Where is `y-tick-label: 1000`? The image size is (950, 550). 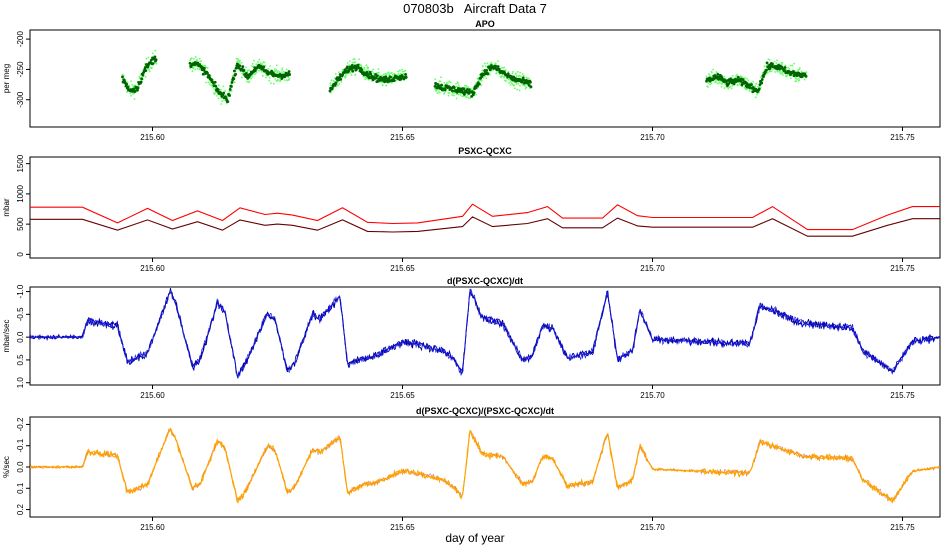 y-tick-label: 1000 is located at coordinates (20, 193).